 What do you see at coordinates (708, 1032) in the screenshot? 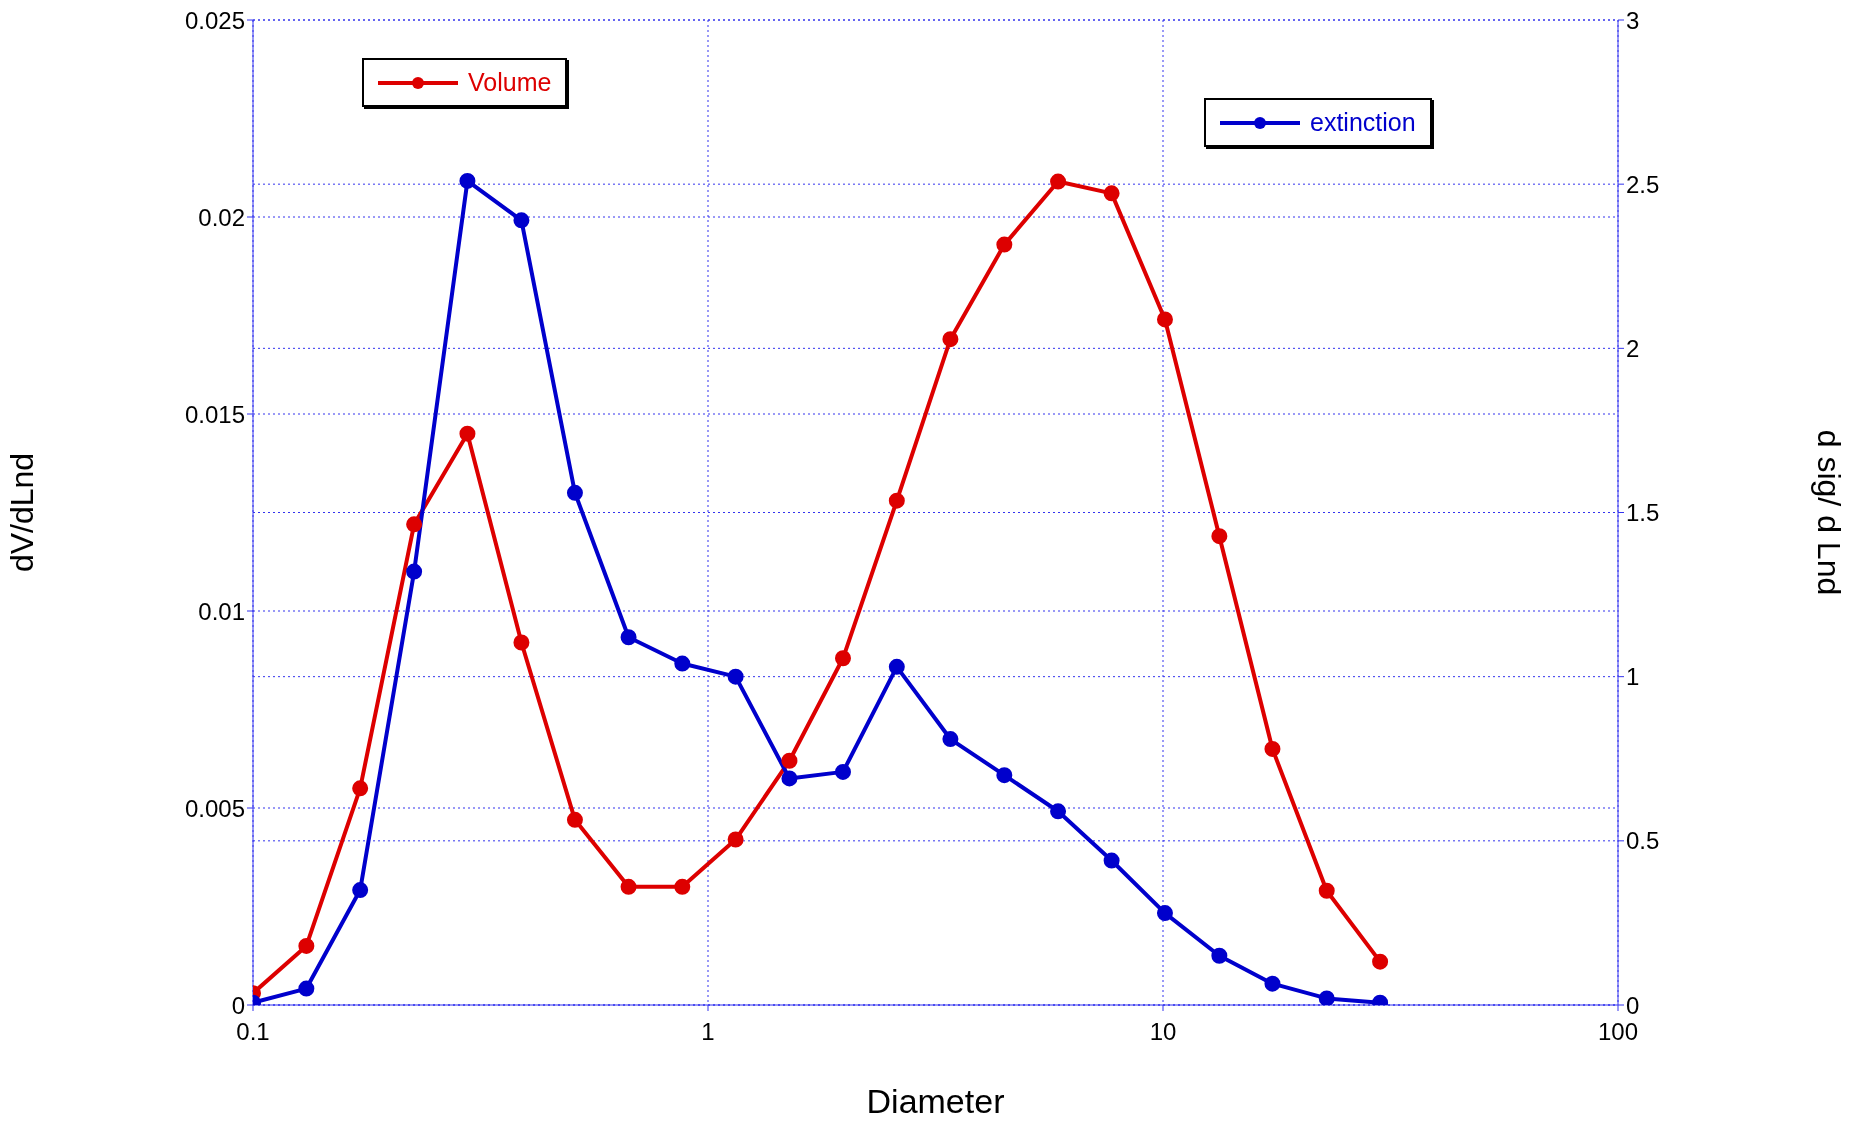
I see `x-tick-label: 1` at bounding box center [708, 1032].